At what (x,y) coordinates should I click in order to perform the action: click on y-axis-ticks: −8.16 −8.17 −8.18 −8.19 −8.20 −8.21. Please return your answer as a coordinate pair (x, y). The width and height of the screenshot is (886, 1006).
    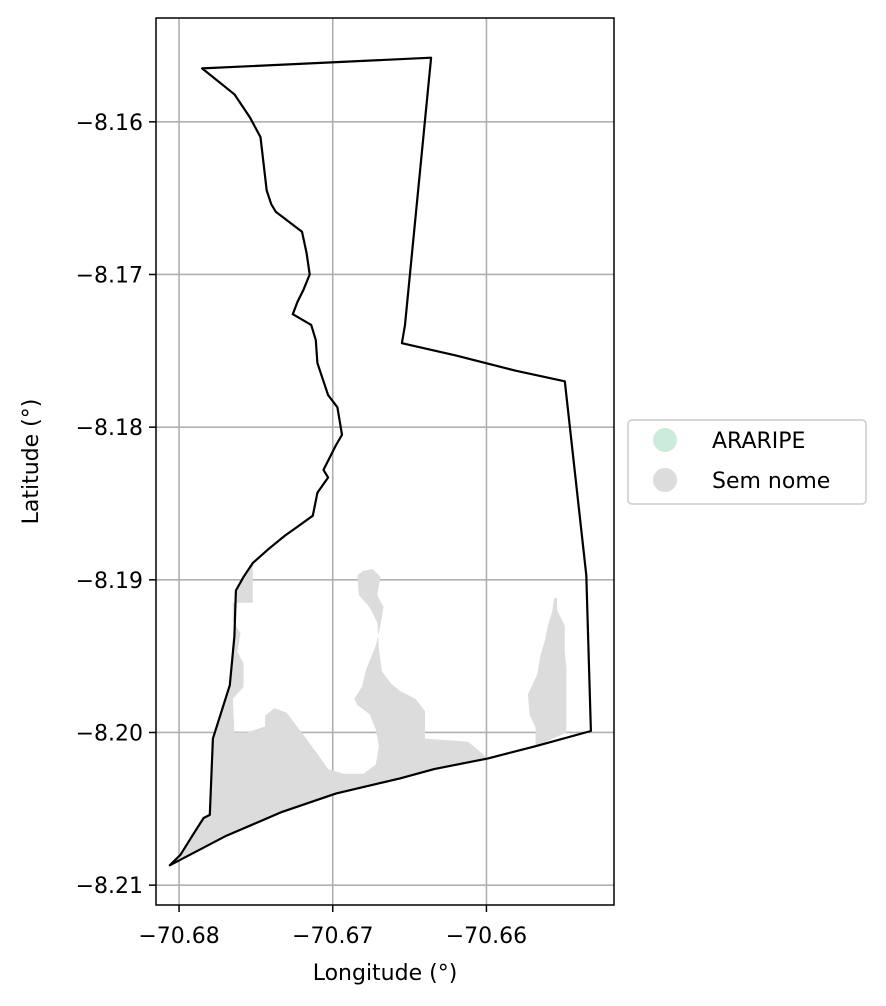
    Looking at the image, I should click on (116, 505).